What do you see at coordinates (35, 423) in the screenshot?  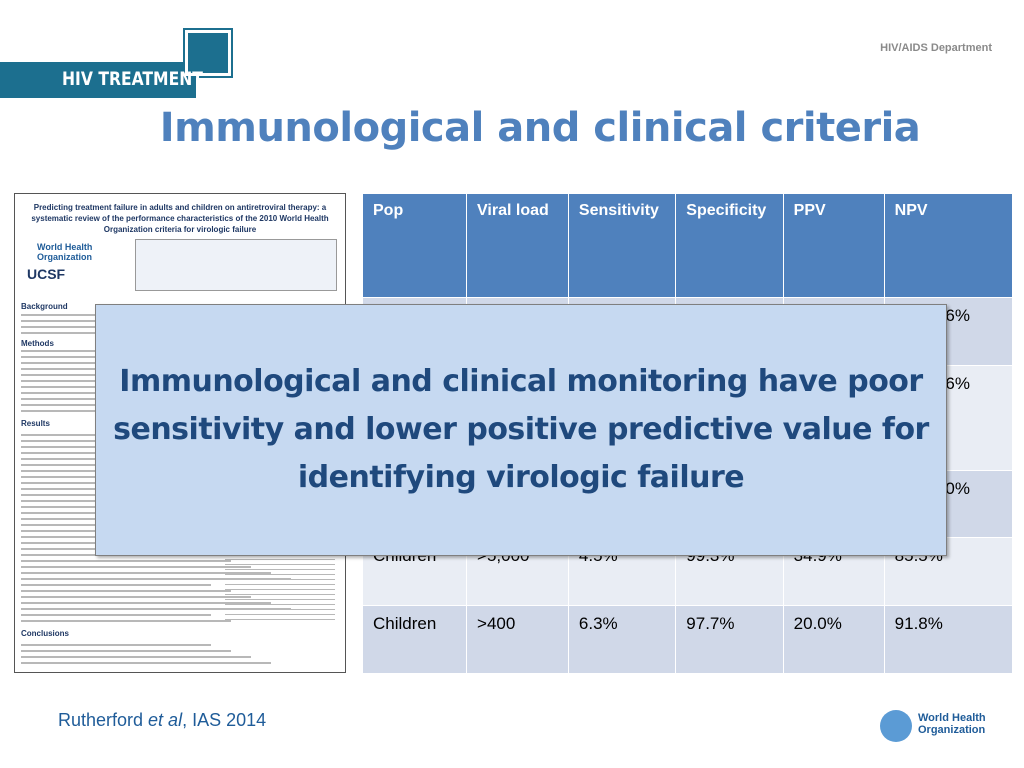 I see `poster-heading: Results` at bounding box center [35, 423].